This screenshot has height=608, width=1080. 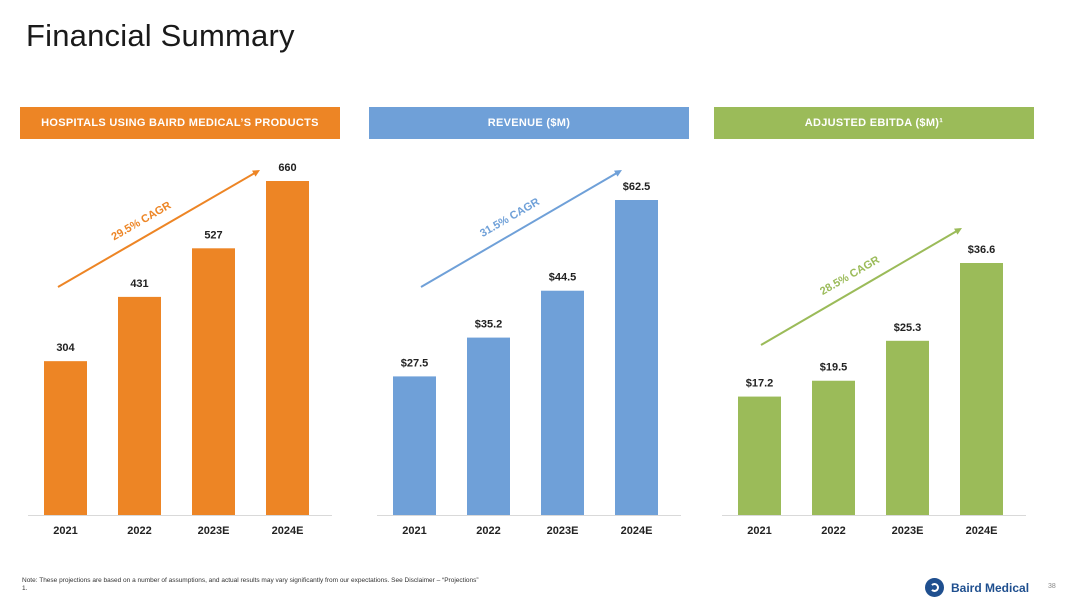 I want to click on hospitals-chart-header: HOSPITALS USING BAIRD MEDICAL’S PRODUCTS, so click(x=180, y=123).